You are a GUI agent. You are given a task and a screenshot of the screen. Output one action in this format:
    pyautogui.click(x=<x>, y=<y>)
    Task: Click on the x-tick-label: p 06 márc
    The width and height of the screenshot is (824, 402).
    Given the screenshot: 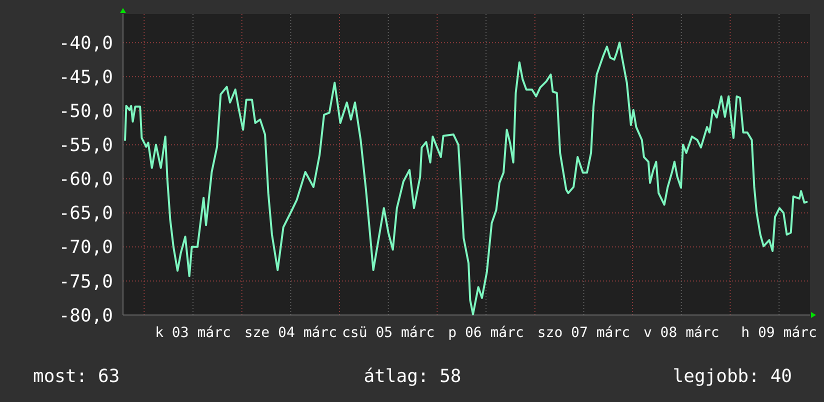 What is the action you would take?
    pyautogui.click(x=486, y=333)
    